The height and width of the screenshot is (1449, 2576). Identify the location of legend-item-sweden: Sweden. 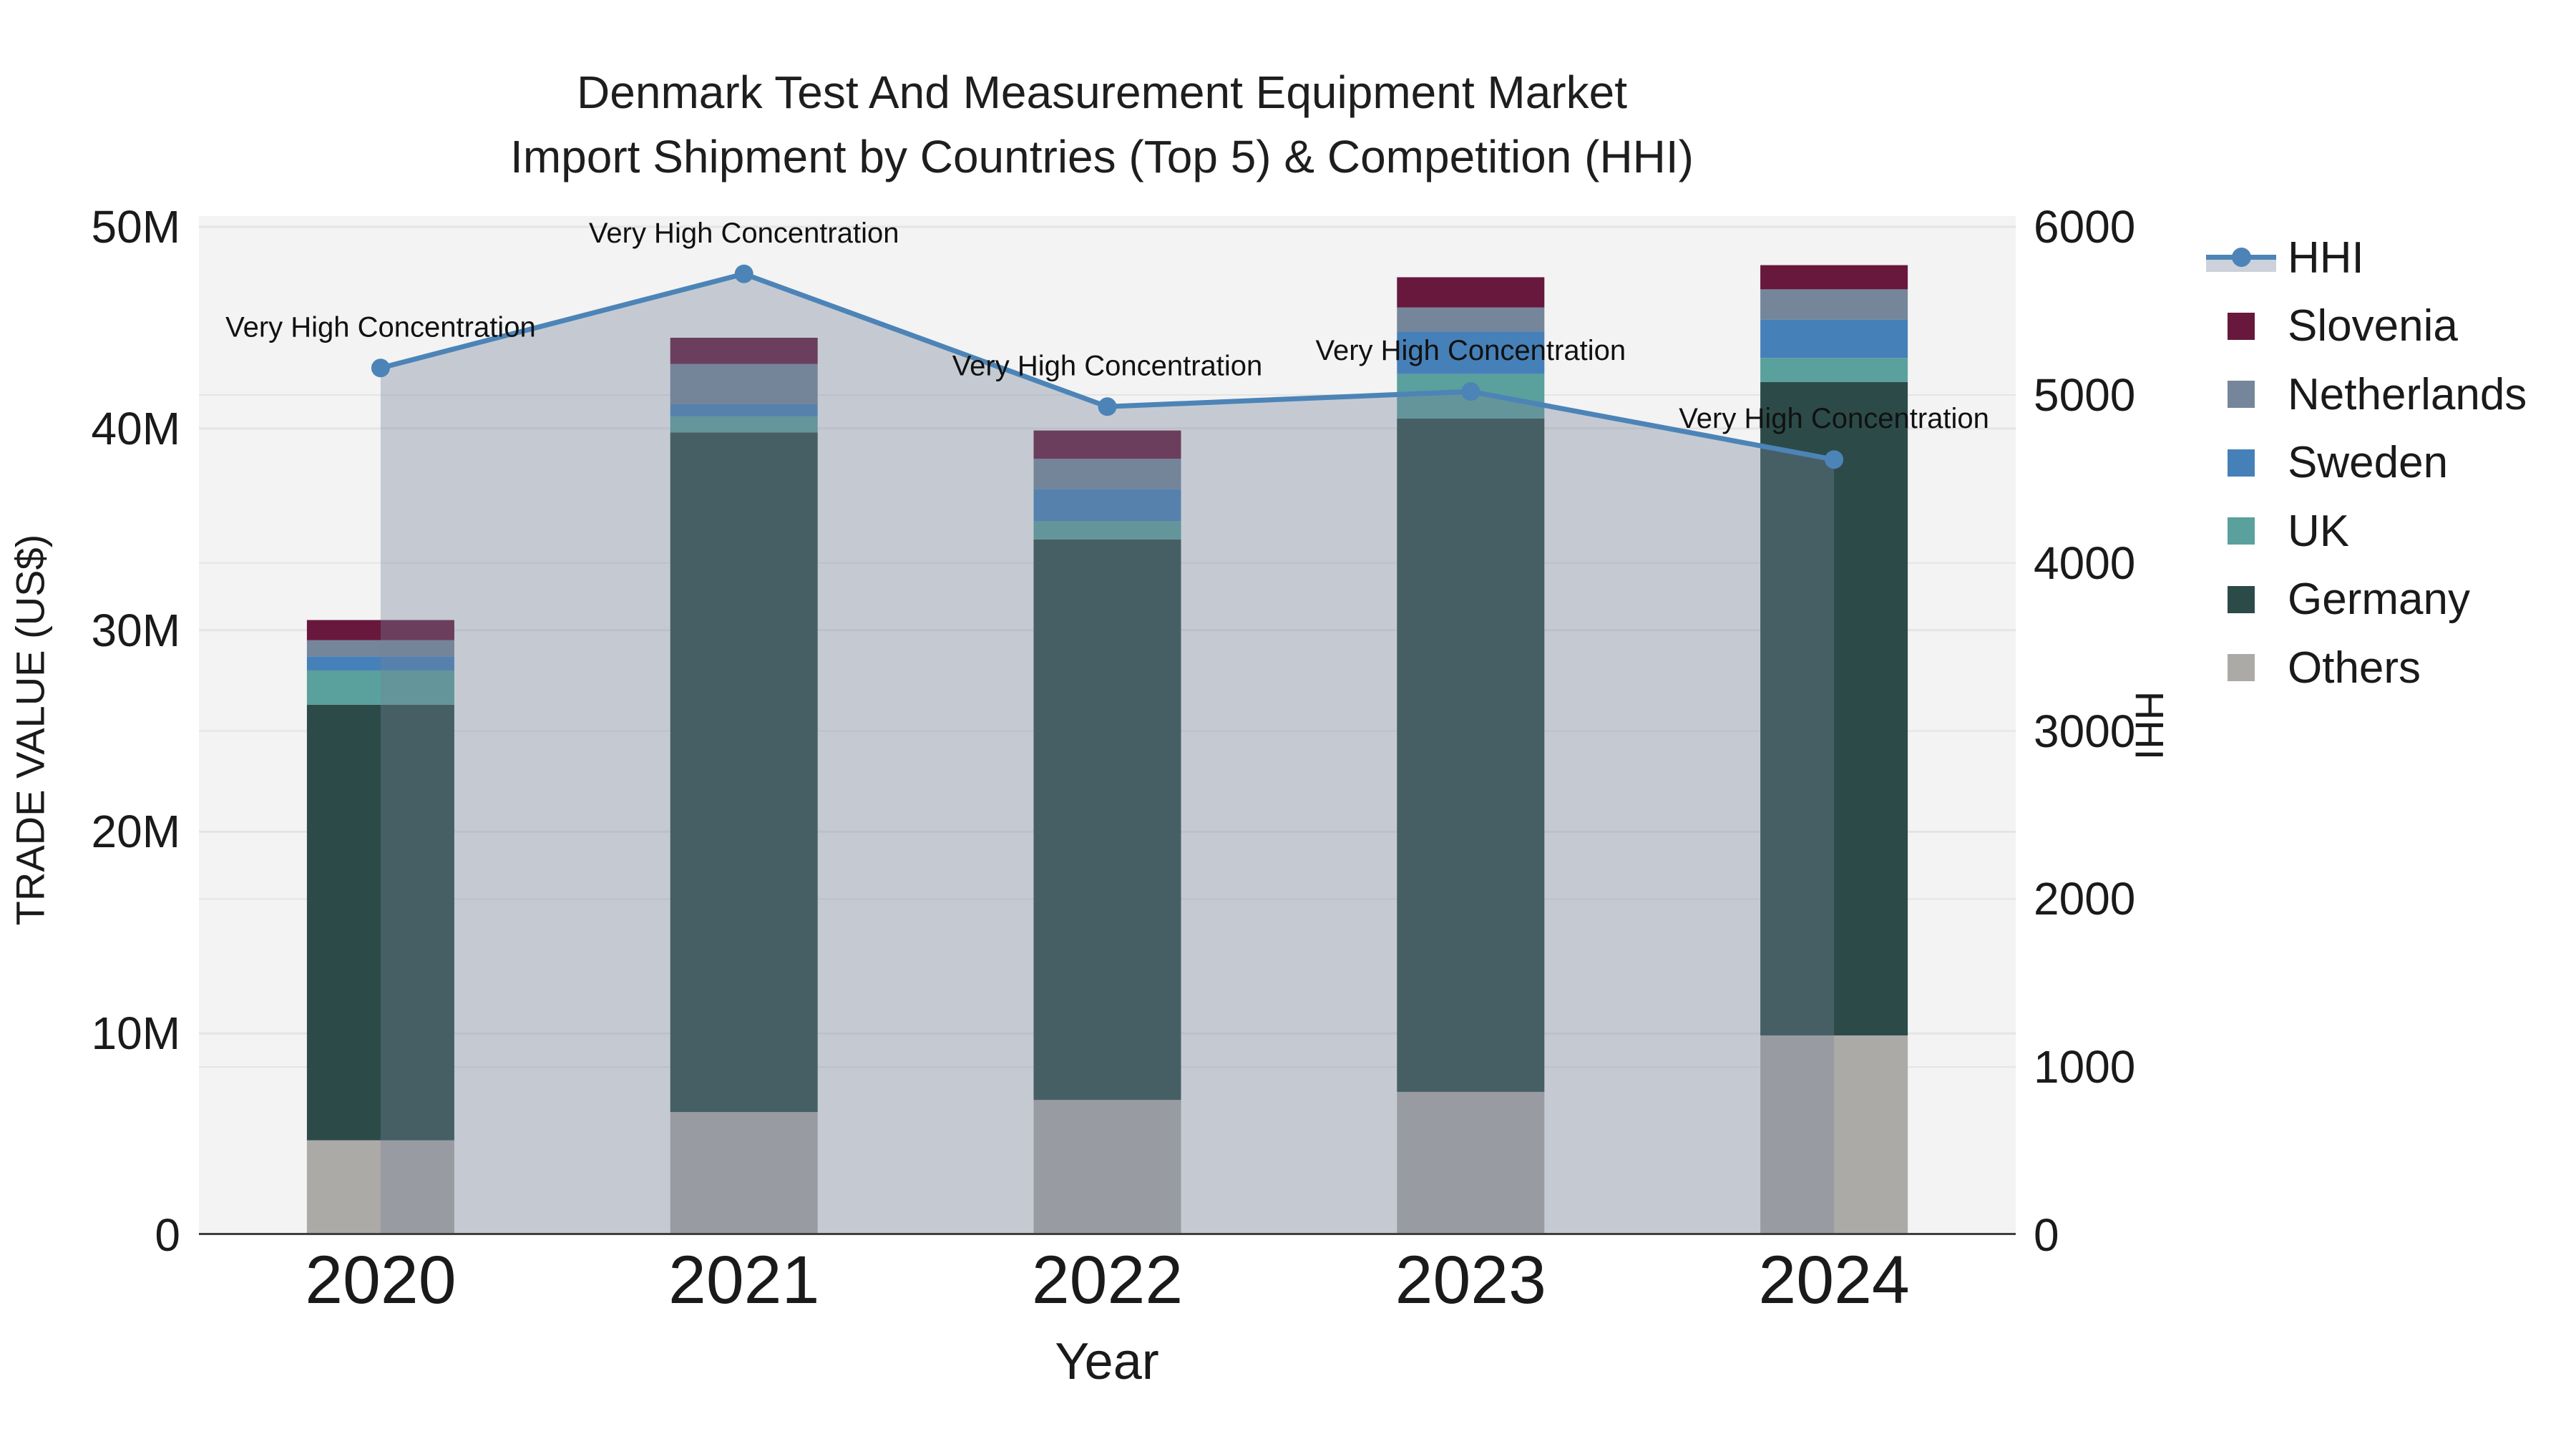
(2327, 463).